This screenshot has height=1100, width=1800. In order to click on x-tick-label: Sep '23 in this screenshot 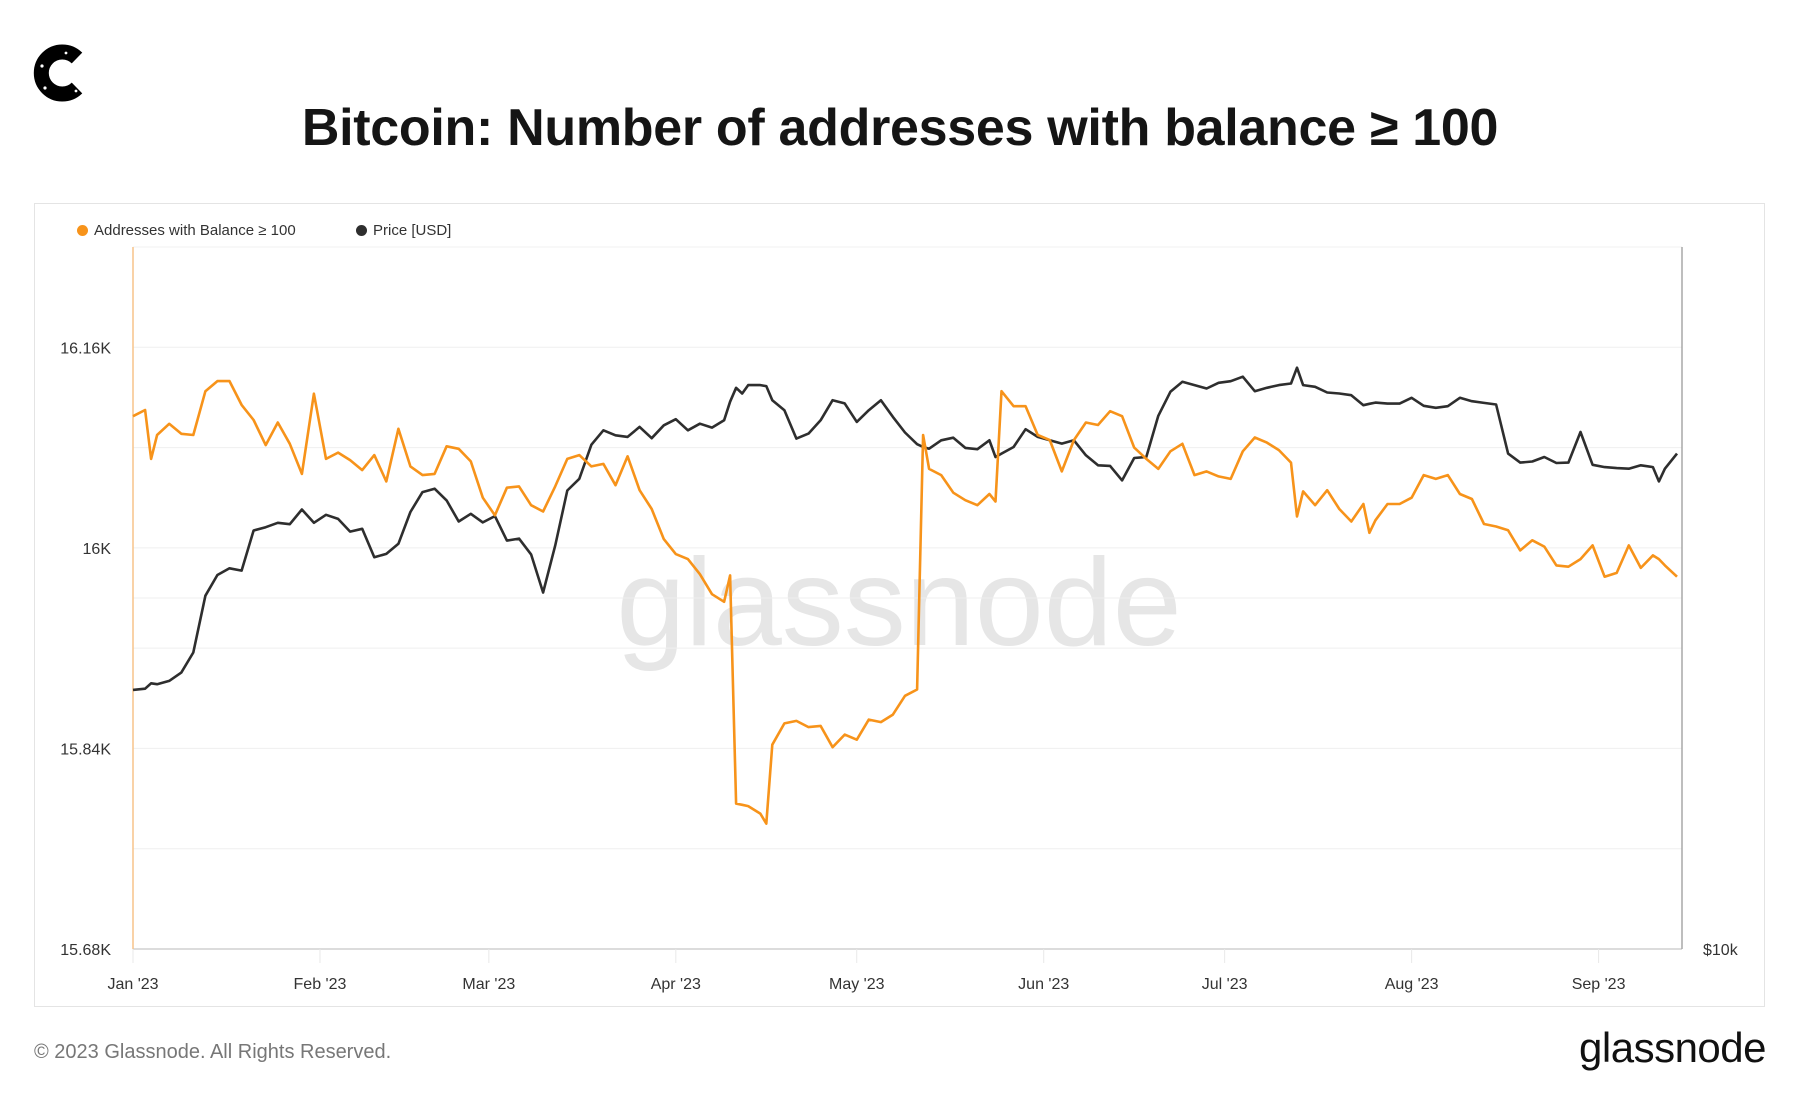, I will do `click(1599, 984)`.